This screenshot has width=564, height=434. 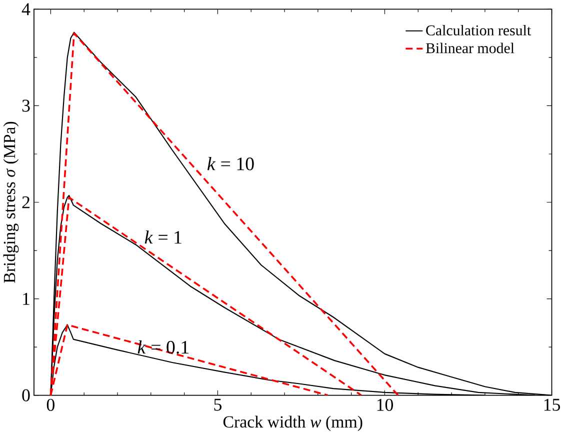 What do you see at coordinates (26, 395) in the screenshot?
I see `y-tick-label: 0` at bounding box center [26, 395].